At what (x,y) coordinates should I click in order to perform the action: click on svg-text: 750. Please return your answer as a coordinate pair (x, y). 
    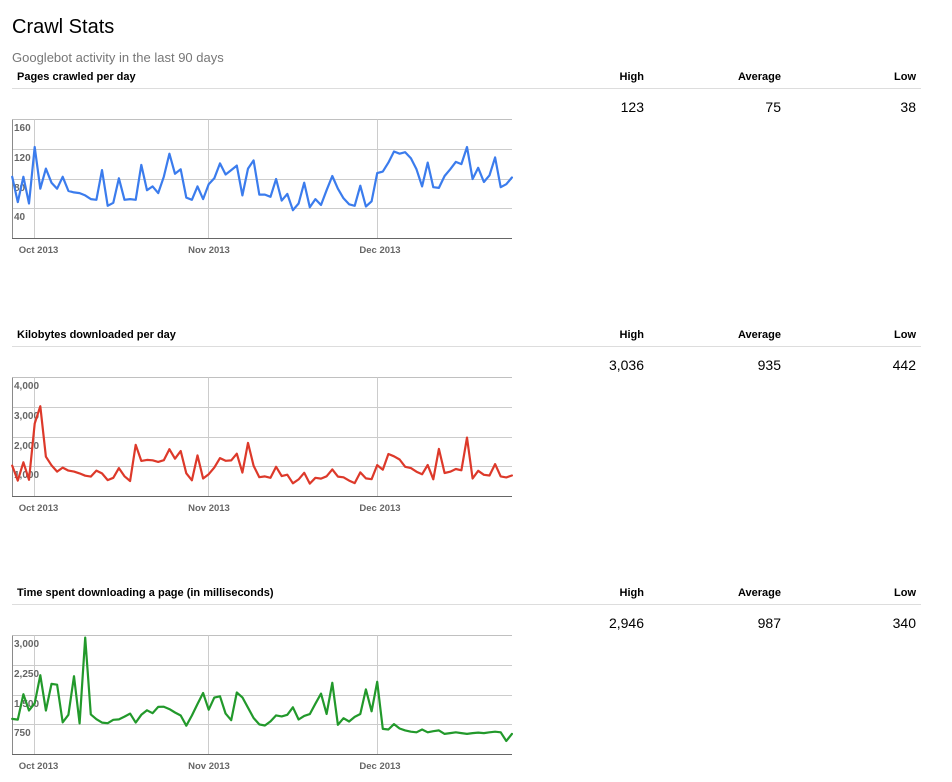
    Looking at the image, I should click on (22, 733).